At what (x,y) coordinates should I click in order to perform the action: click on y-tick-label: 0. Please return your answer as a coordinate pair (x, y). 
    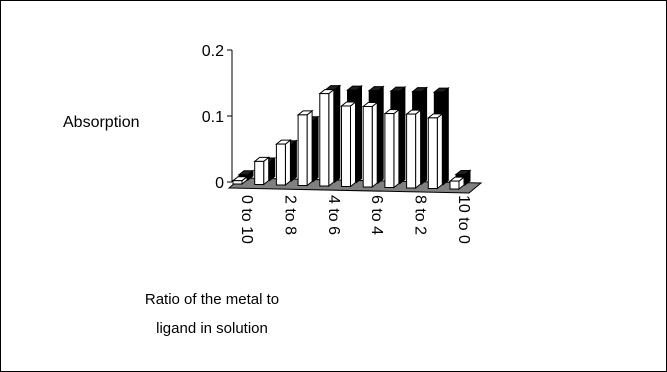
    Looking at the image, I should click on (219, 183).